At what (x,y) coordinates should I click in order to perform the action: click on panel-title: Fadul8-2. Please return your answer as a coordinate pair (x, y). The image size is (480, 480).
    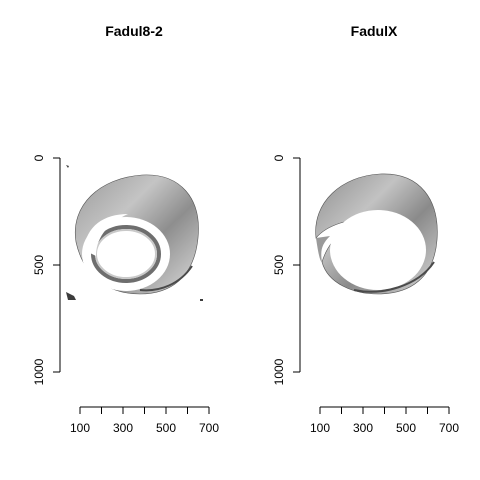
    Looking at the image, I should click on (134, 31).